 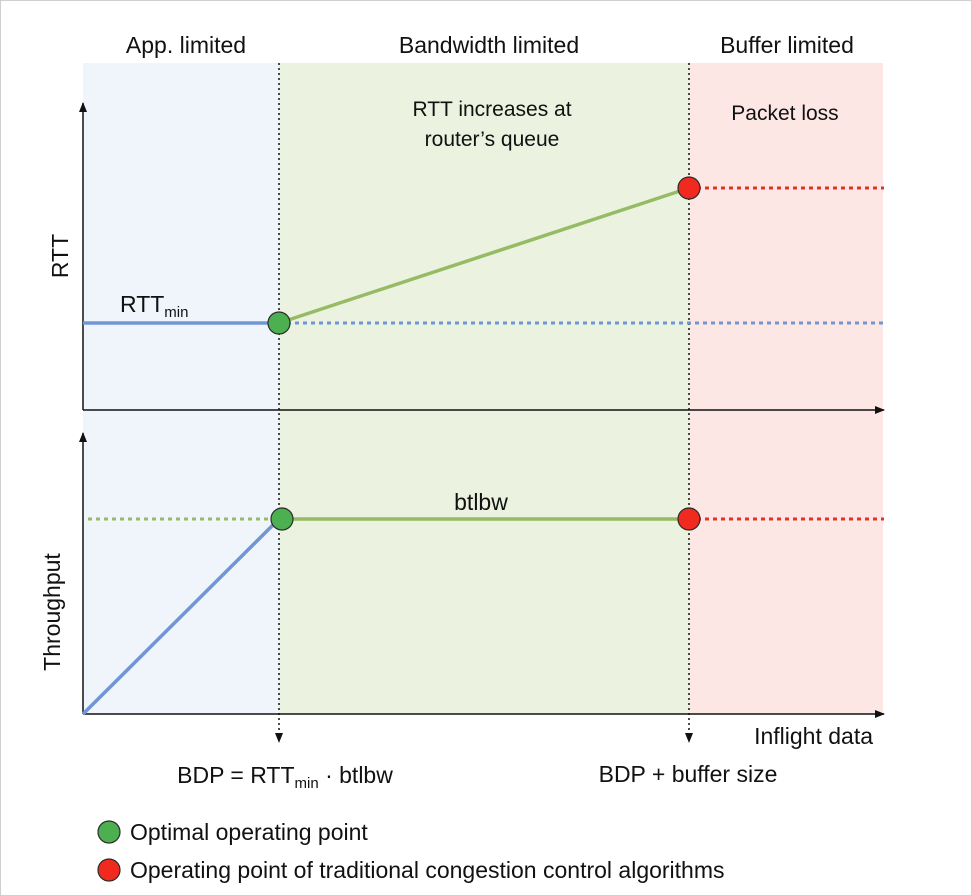 I want to click on throughput-traditional-point, so click(x=689, y=519).